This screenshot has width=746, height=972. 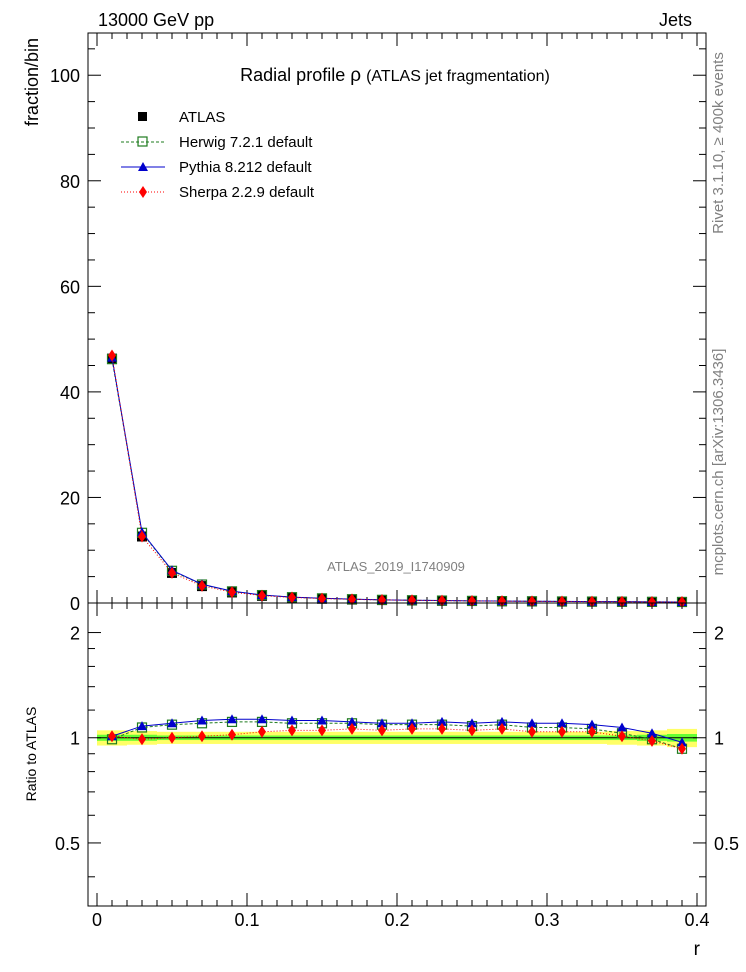 I want to click on ratio-y-tick-label: 0.5, so click(x=67, y=844).